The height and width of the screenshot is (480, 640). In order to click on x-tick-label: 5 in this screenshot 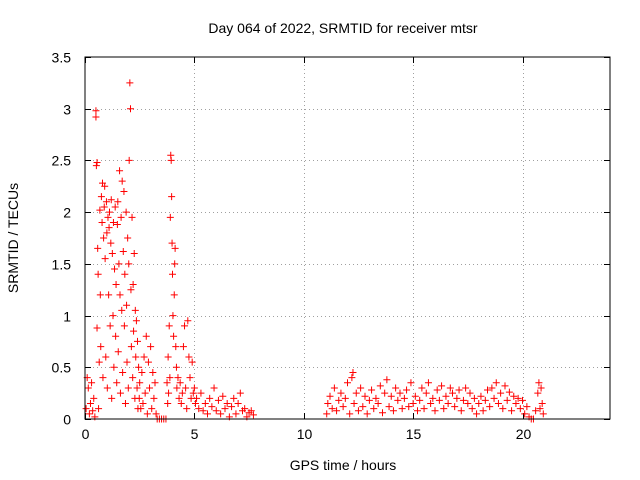, I will do `click(195, 434)`.